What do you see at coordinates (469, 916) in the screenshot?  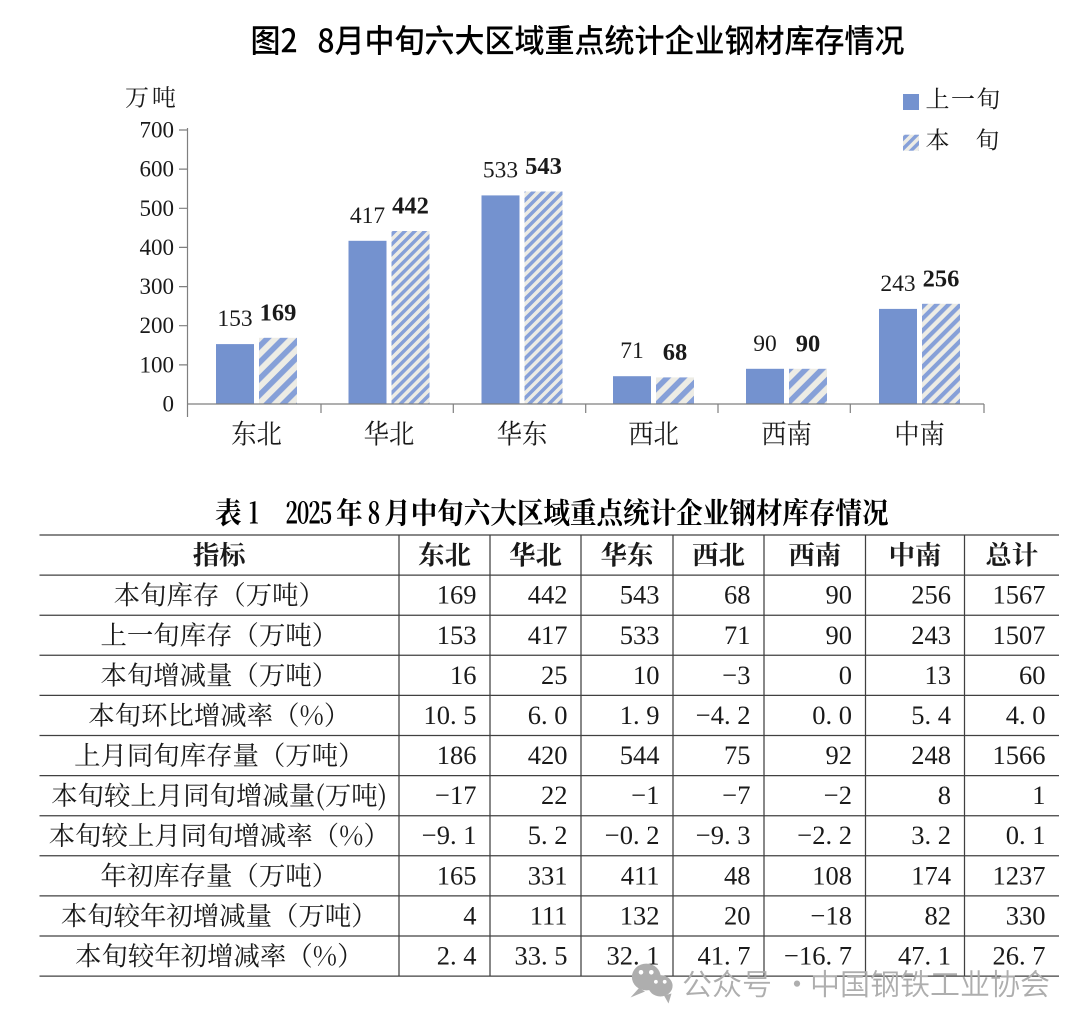 I see `svg-text: 4` at bounding box center [469, 916].